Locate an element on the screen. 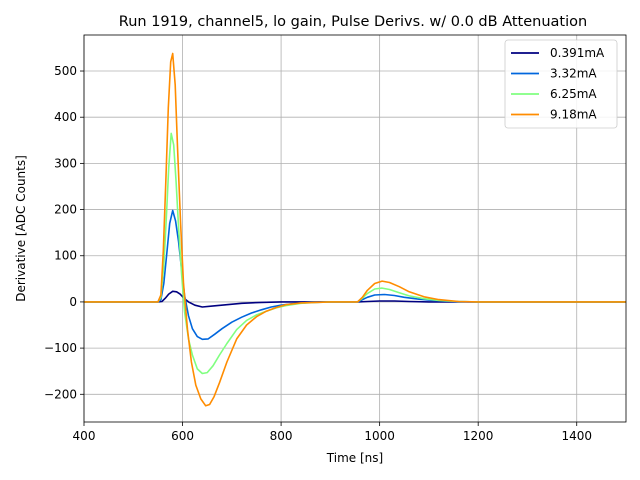 The image size is (640, 480). y-tick-label: 200 is located at coordinates (65, 210).